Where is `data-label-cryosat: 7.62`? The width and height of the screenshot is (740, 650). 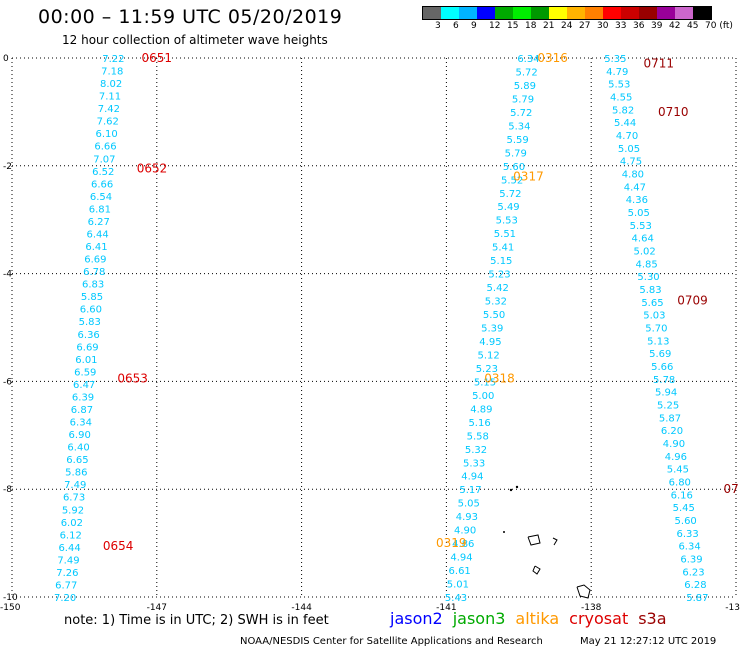 data-label-cryosat: 7.62 is located at coordinates (108, 122).